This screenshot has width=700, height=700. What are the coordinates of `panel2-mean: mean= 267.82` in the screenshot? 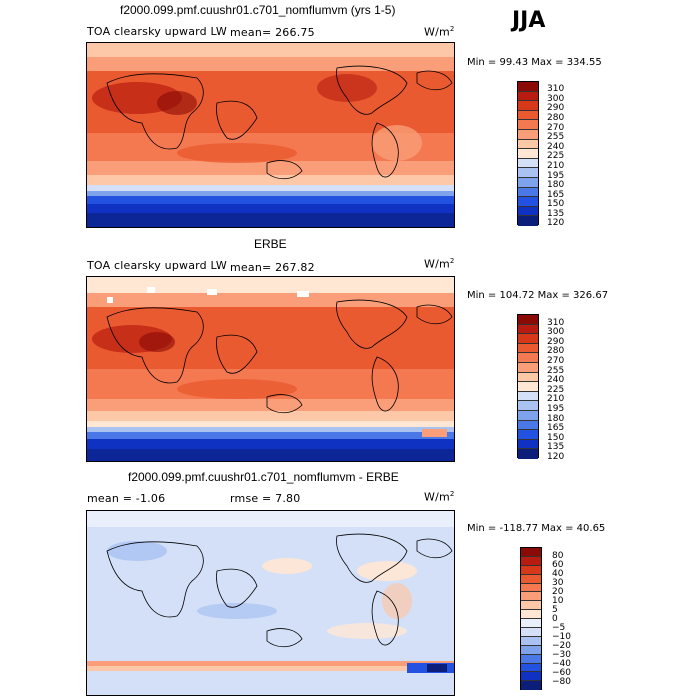 It's located at (272, 267).